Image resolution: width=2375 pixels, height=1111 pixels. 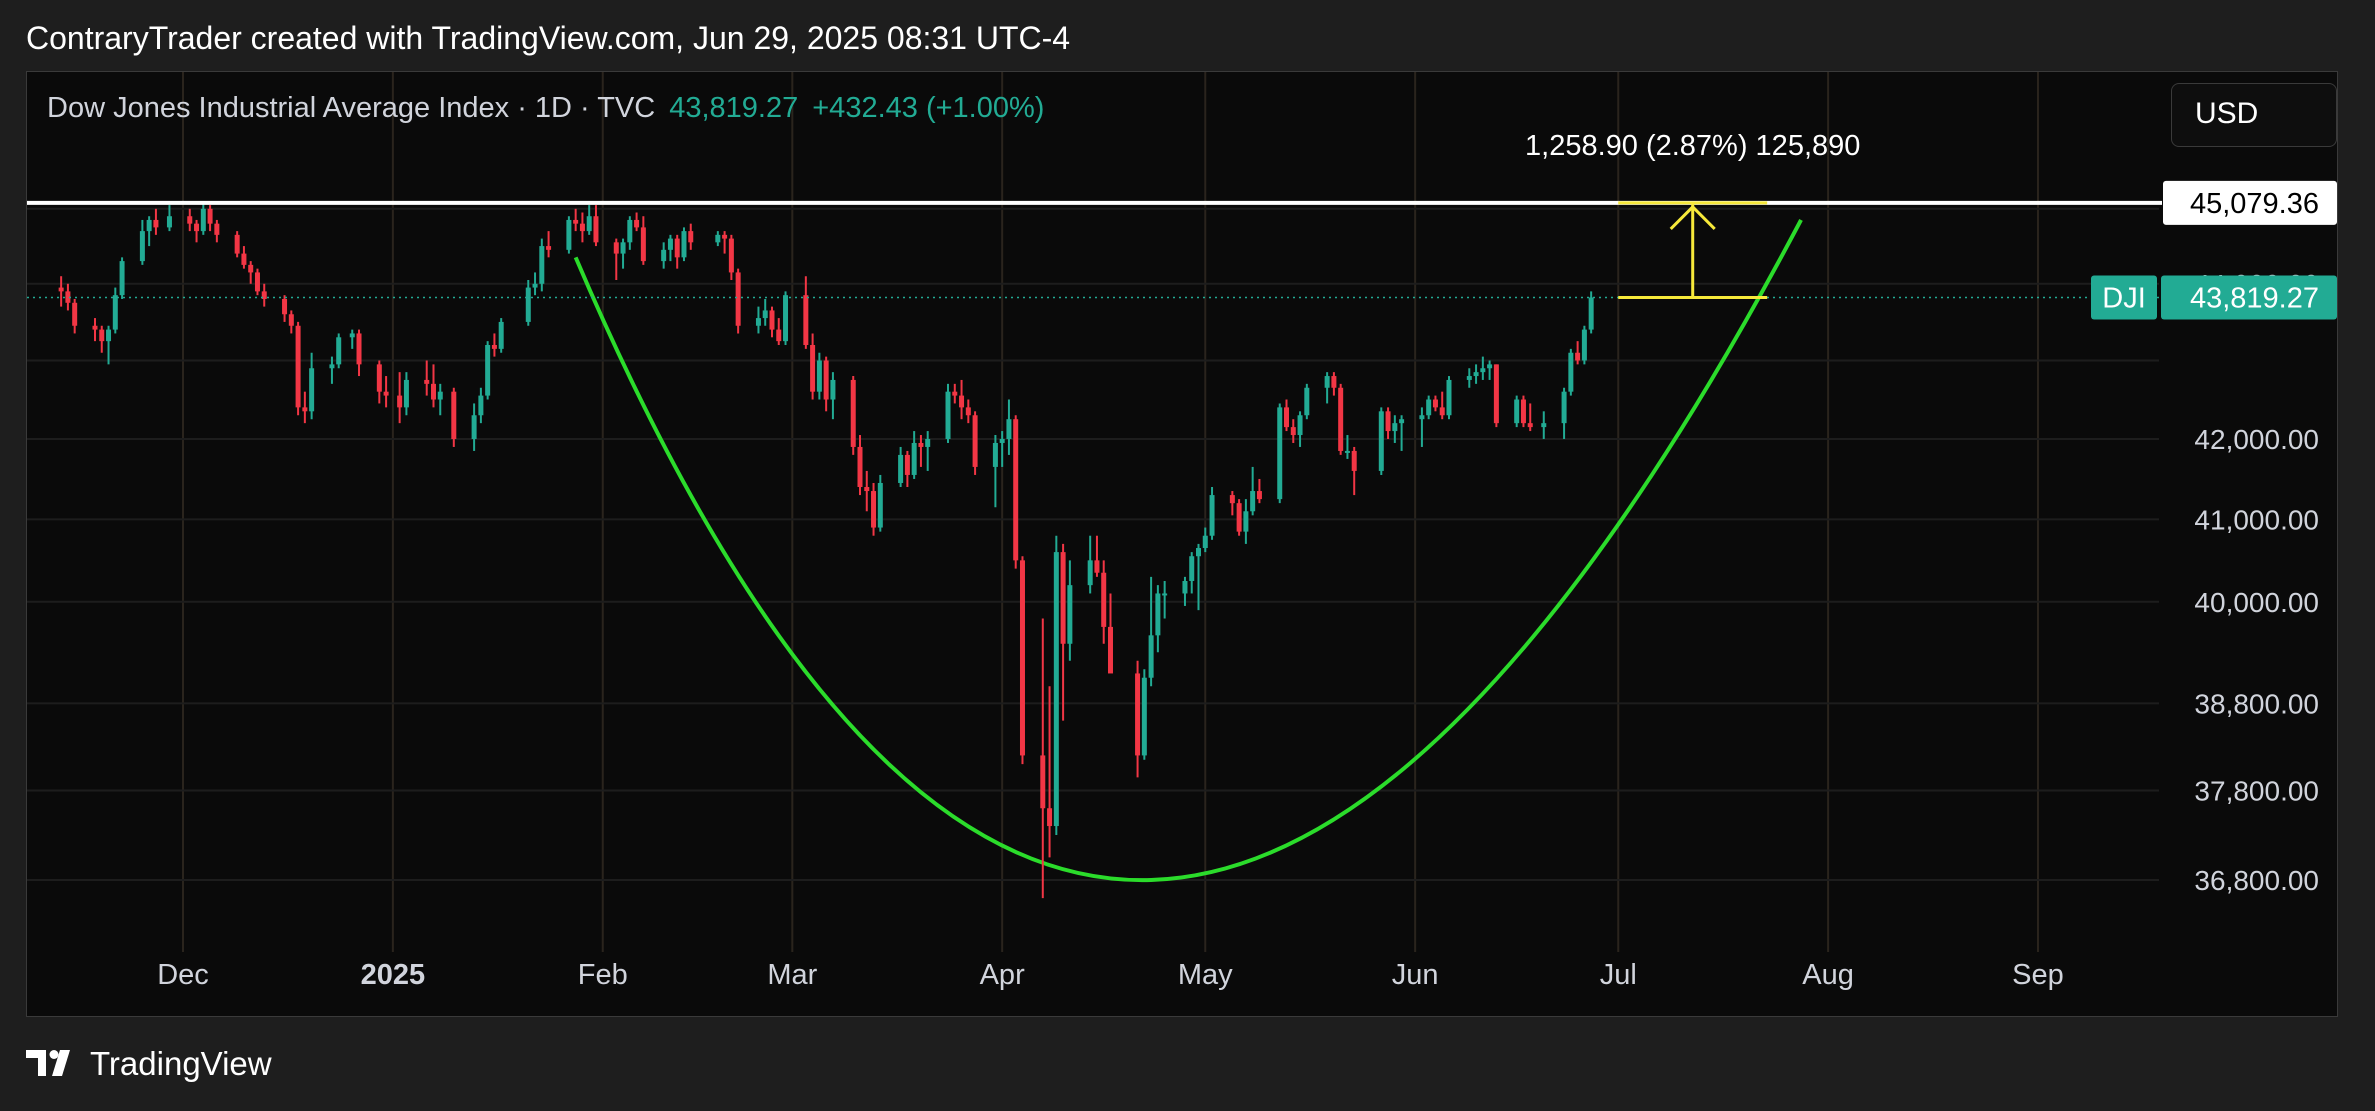 What do you see at coordinates (1692, 217) in the screenshot?
I see `measure-arrow-head` at bounding box center [1692, 217].